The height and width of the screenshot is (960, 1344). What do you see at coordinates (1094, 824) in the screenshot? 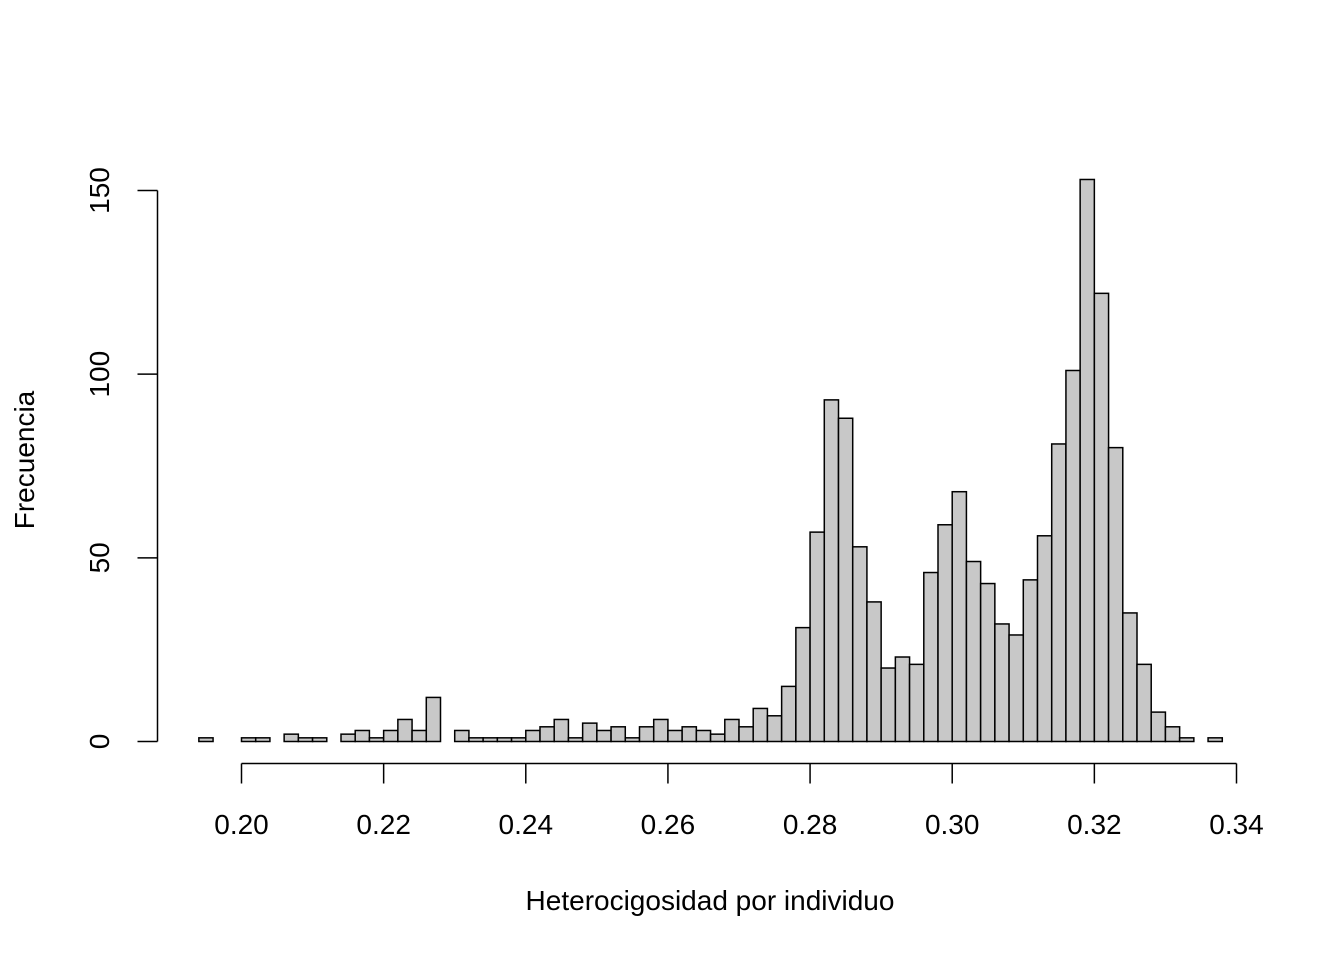
I see `x-tick-label: 0.32` at bounding box center [1094, 824].